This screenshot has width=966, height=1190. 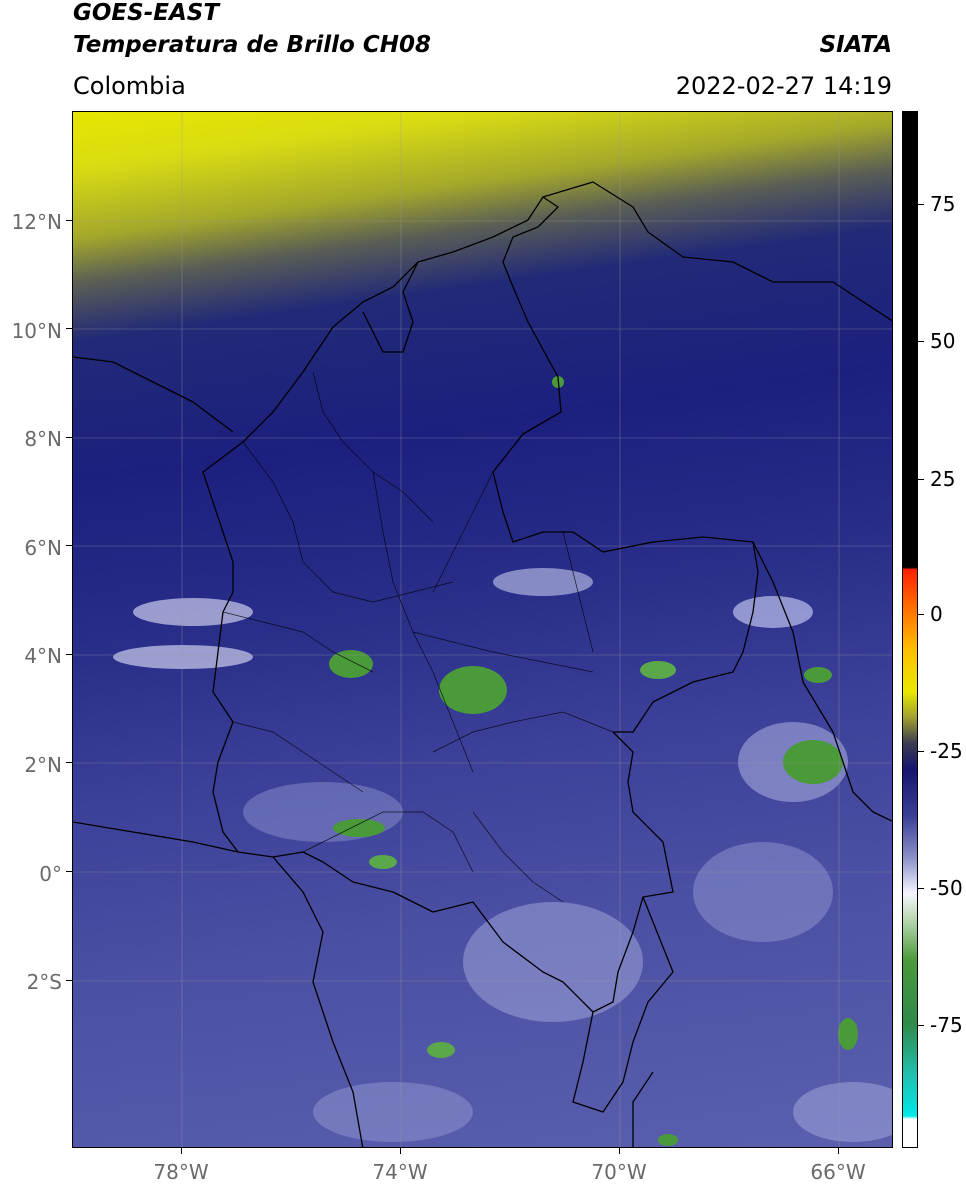 I want to click on lon-label-70w: 70°W, so click(x=619, y=1172).